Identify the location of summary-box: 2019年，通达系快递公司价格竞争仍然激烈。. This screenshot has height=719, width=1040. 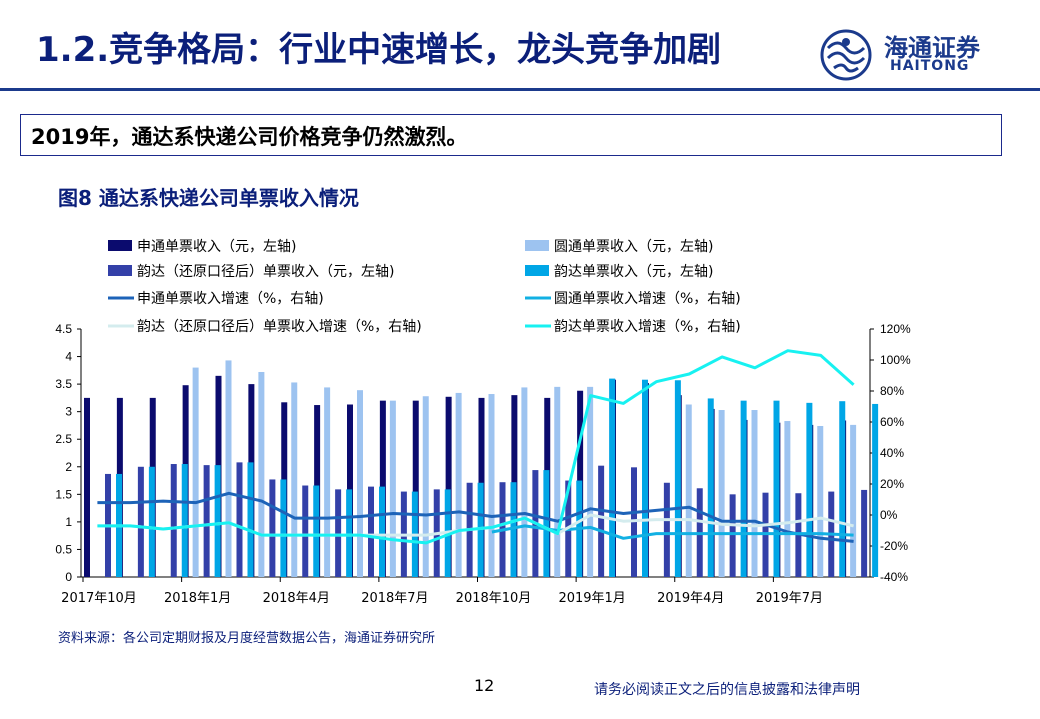
(511, 135).